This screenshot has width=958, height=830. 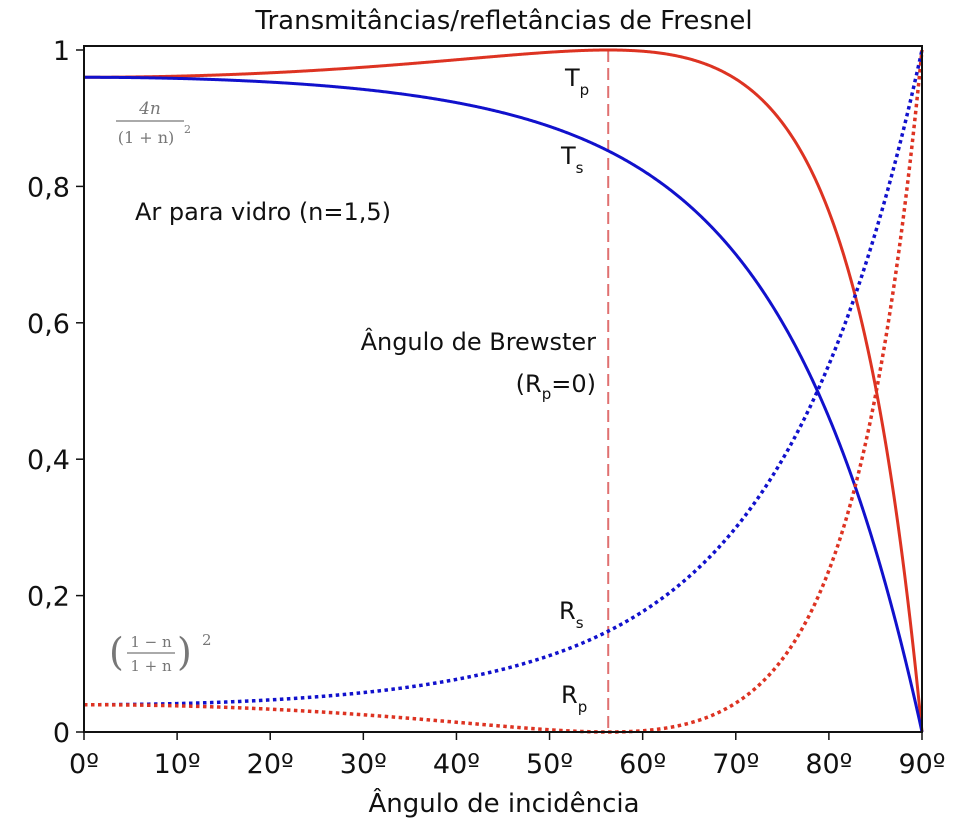 I want to click on y-tick-label: 0,2, so click(x=48, y=597).